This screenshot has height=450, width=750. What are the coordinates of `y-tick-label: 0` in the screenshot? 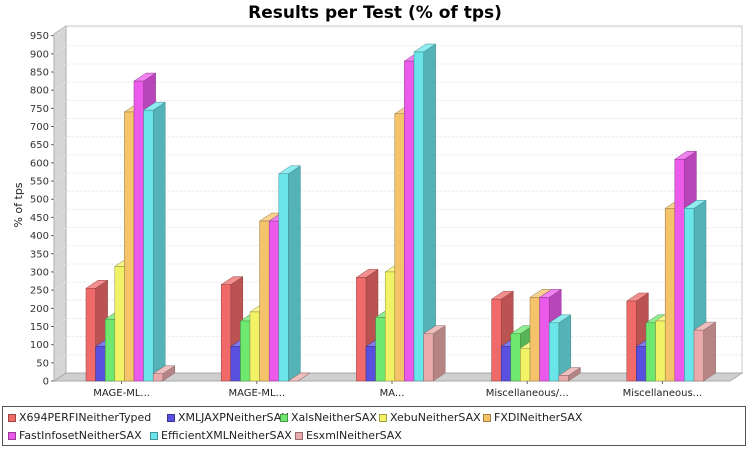 It's located at (46, 382).